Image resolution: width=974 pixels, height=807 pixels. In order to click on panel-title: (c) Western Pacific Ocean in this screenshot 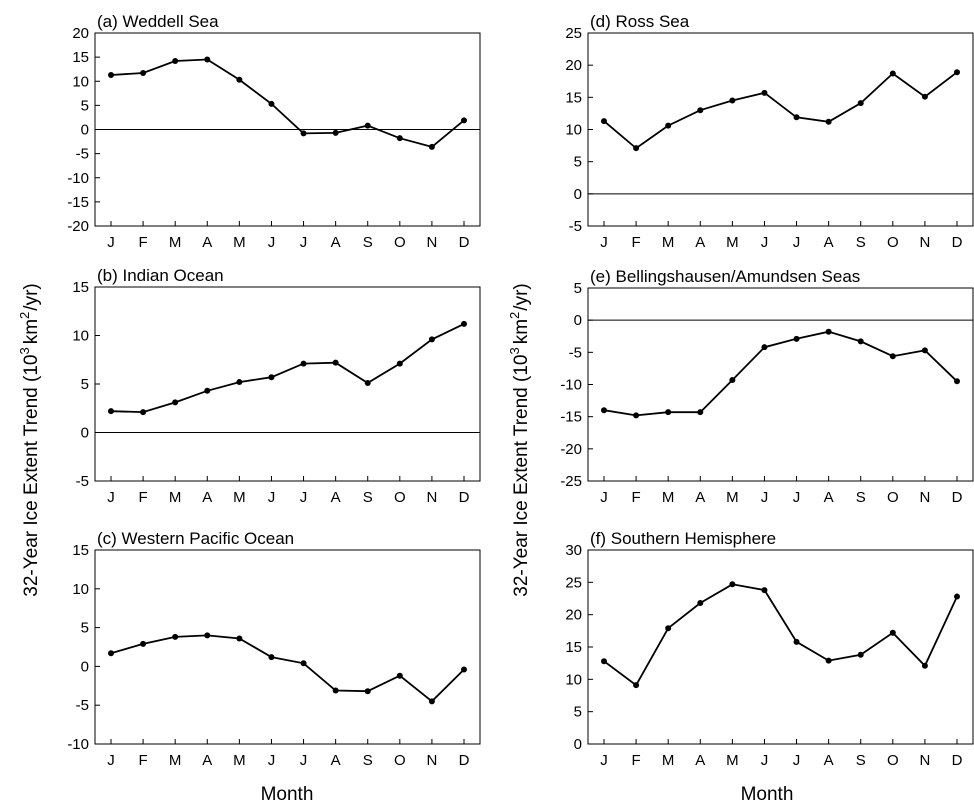, I will do `click(195, 538)`.